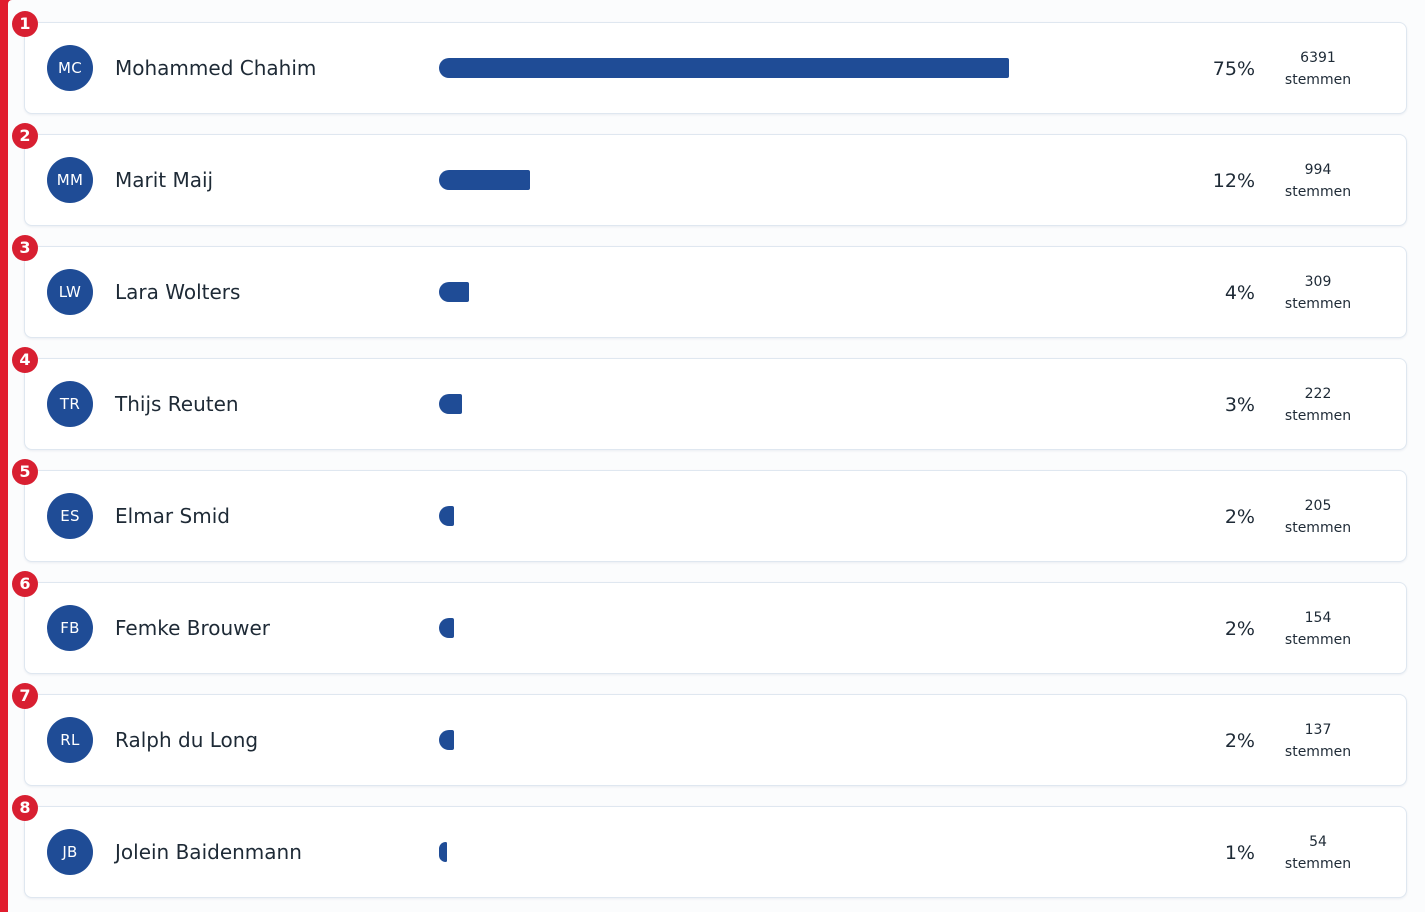 Image resolution: width=1425 pixels, height=912 pixels. What do you see at coordinates (1318, 618) in the screenshot?
I see `vote-count-value: 154` at bounding box center [1318, 618].